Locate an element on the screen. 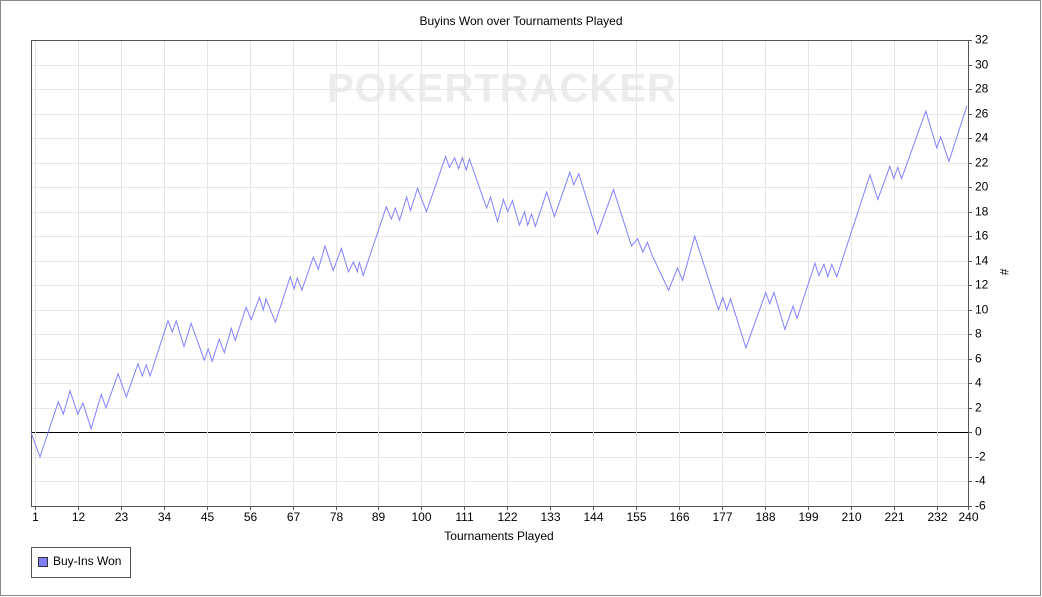 The width and height of the screenshot is (1042, 597). x-tick-label: 199 is located at coordinates (808, 517).